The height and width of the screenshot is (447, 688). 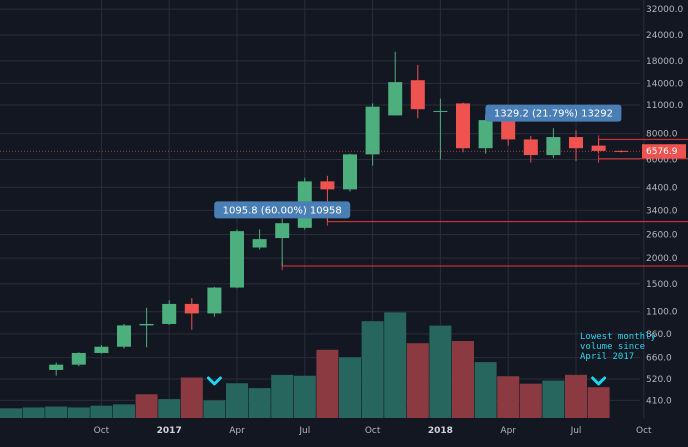 What do you see at coordinates (664, 10) in the screenshot?
I see `y-tick-label: 32000.0` at bounding box center [664, 10].